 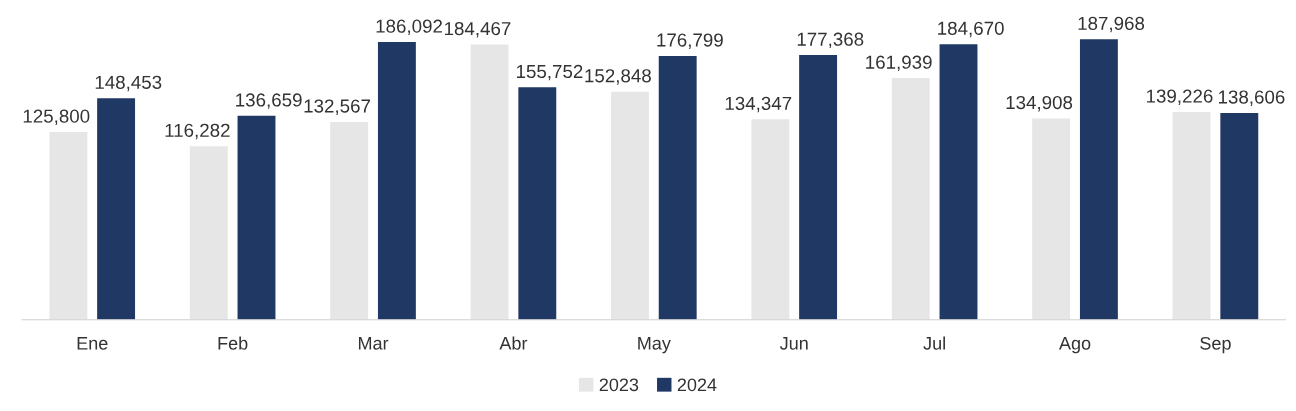 I want to click on x-tick-label: Sep, so click(x=1215, y=345).